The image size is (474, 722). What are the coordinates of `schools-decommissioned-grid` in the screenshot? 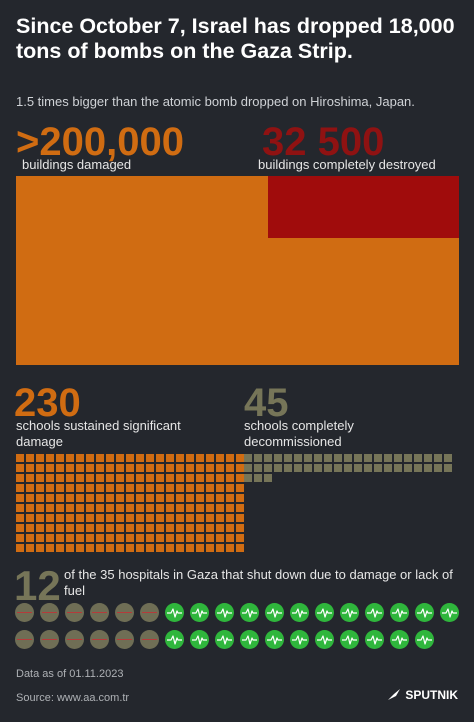 It's located at (348, 468).